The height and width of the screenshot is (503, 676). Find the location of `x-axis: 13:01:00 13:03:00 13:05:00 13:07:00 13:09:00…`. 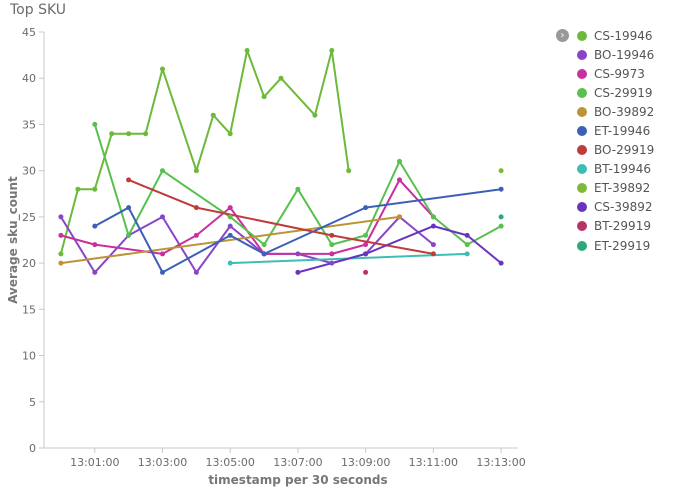

x-axis: 13:01:00 13:03:00 13:05:00 13:07:00 13:09:00… is located at coordinates (285, 458).